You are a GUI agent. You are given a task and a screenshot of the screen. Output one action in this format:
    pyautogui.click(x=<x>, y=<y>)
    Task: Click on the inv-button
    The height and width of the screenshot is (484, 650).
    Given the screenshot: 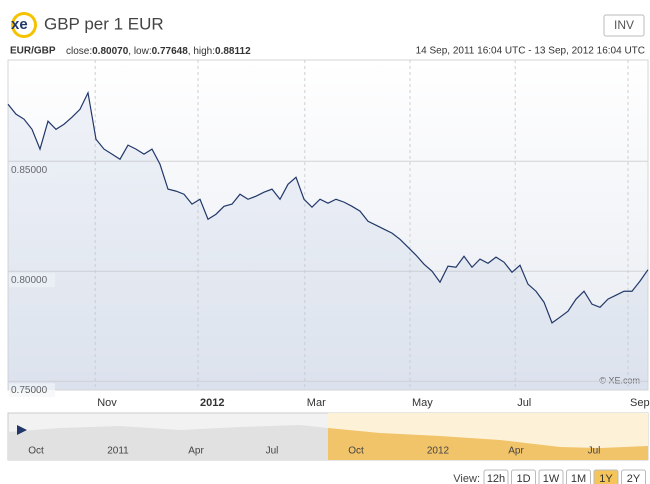 What is the action you would take?
    pyautogui.click(x=624, y=25)
    